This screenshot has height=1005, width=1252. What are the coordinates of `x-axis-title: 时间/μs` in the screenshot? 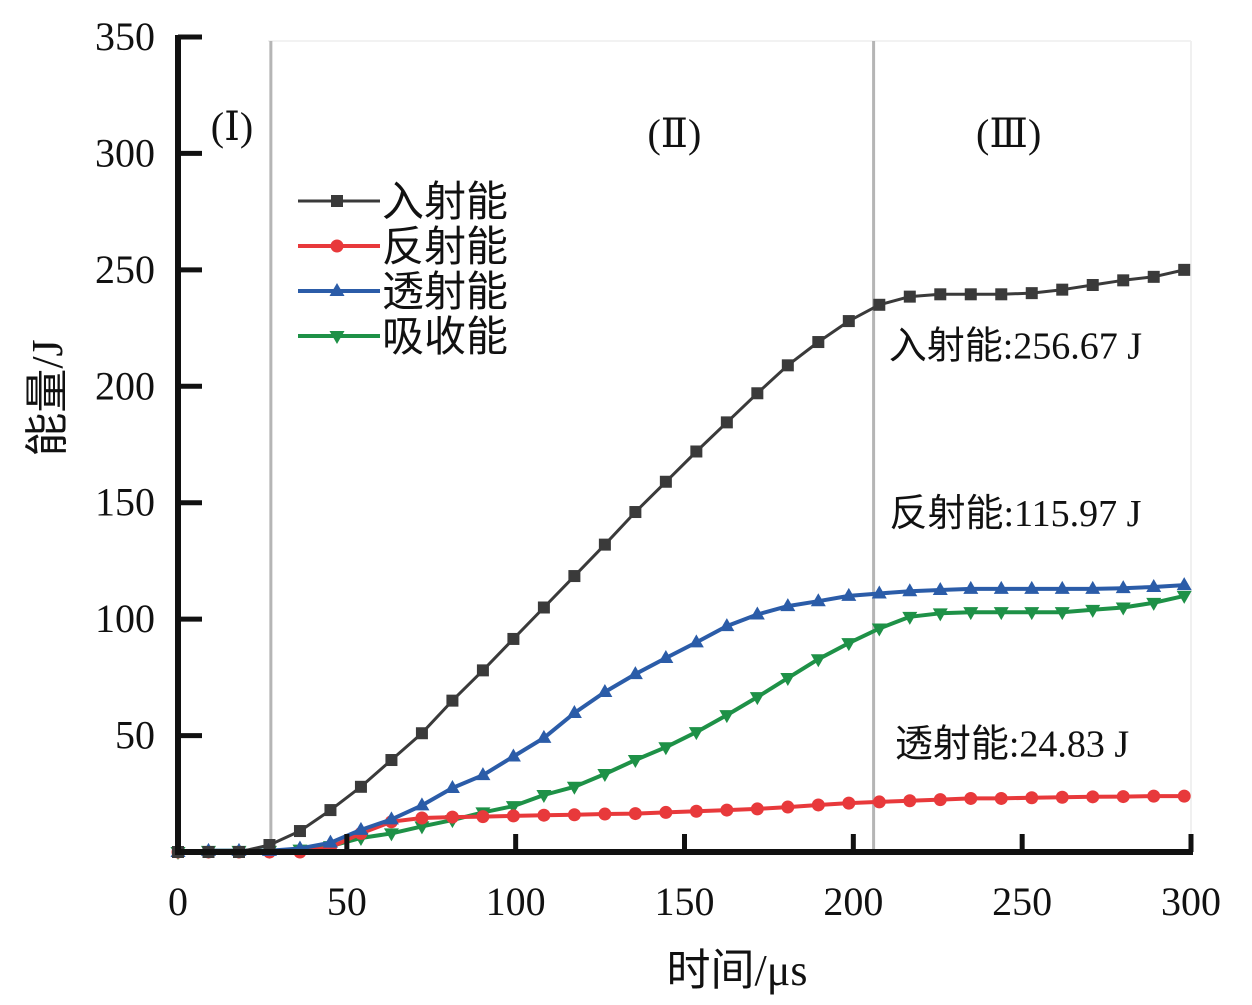 It's located at (737, 970).